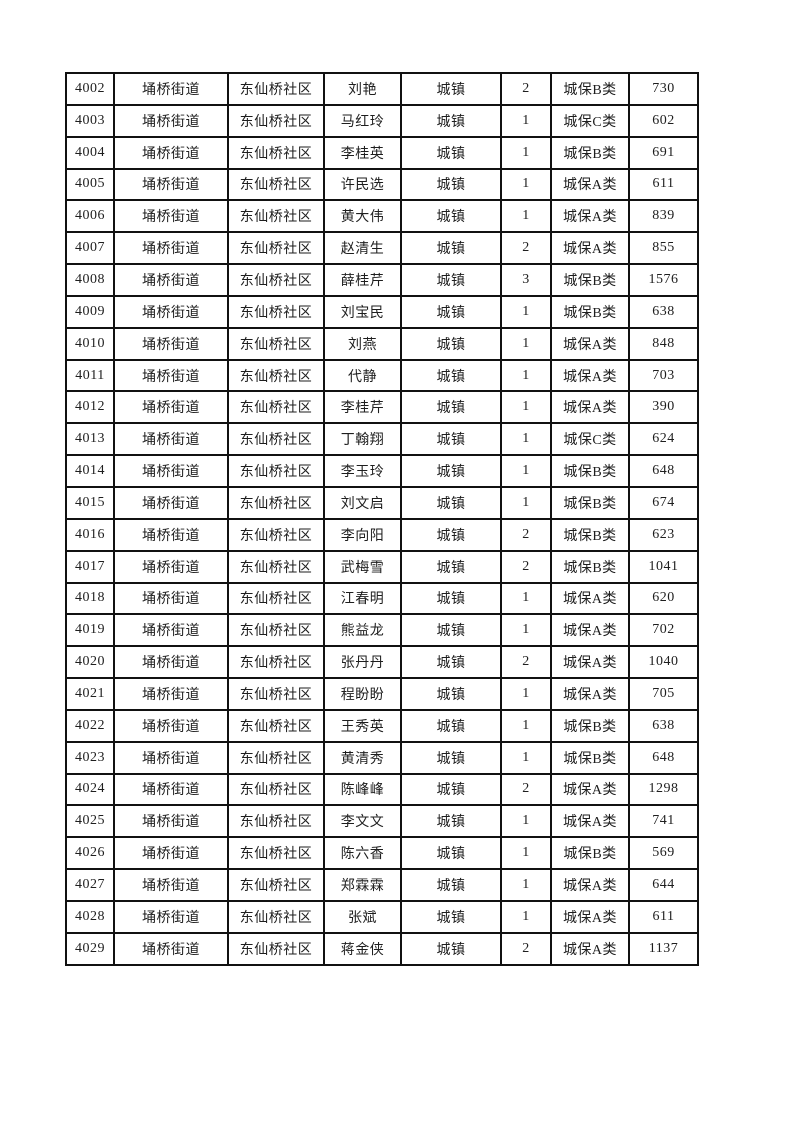  I want to click on cell-name: 刘燕, so click(362, 343).